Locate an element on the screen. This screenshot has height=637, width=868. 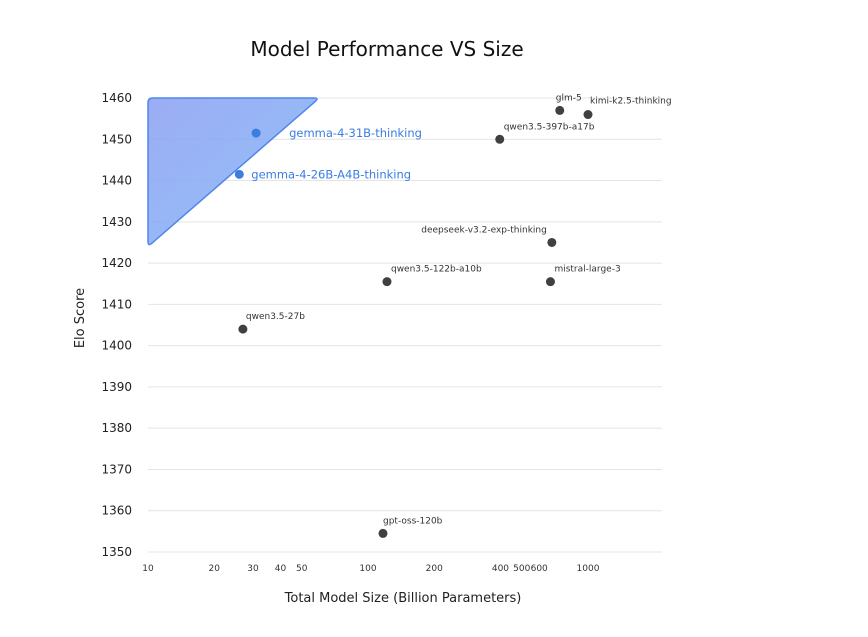
x-tick-label: 500 is located at coordinates (521, 569).